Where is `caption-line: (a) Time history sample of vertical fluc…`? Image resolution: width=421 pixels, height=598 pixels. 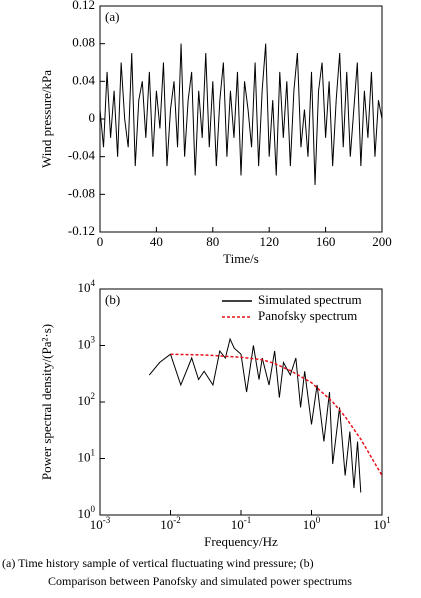 caption-line: (a) Time history sample of vertical fluc… is located at coordinates (158, 563).